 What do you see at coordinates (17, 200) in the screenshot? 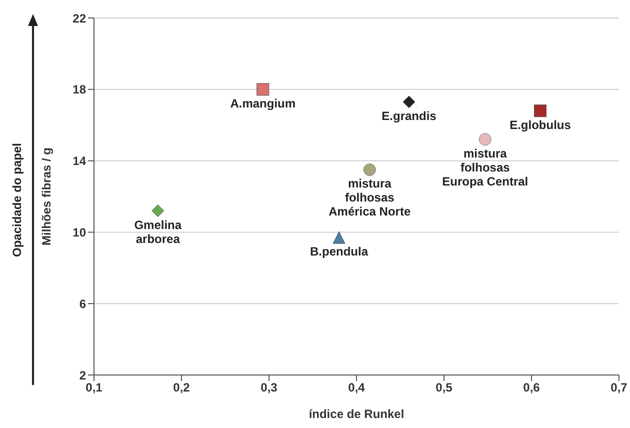
I see `text: Opacidade do papel` at bounding box center [17, 200].